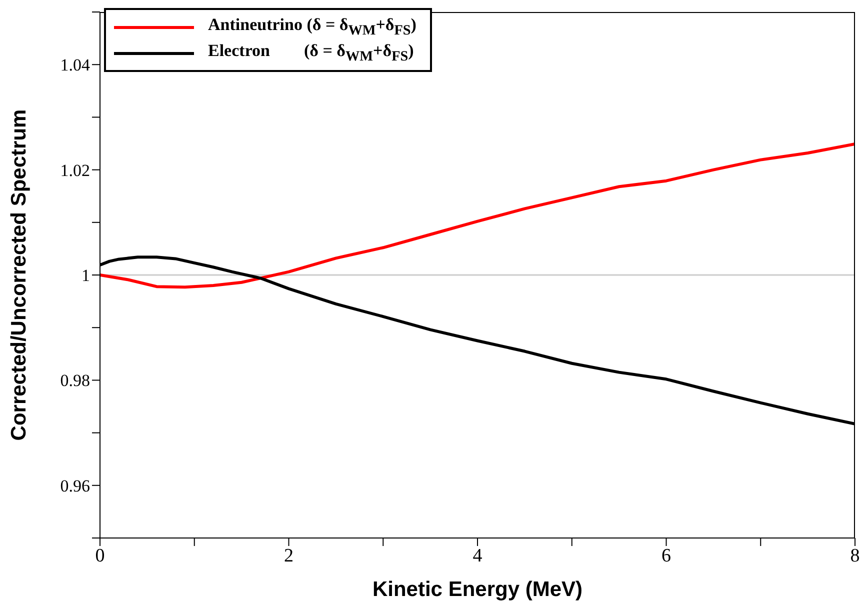 The height and width of the screenshot is (606, 865). What do you see at coordinates (477, 555) in the screenshot?
I see `x-tick-label: 4` at bounding box center [477, 555].